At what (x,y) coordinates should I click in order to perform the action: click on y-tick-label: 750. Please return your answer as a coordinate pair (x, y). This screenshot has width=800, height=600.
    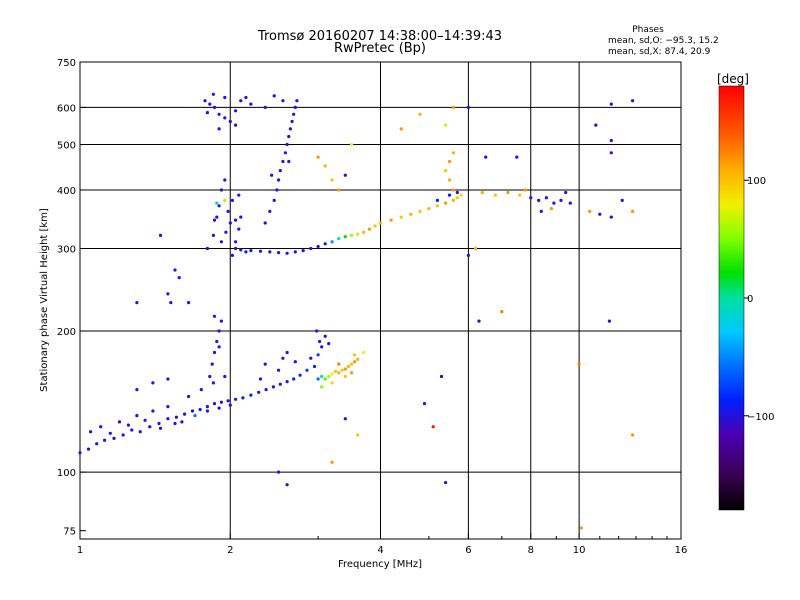
    Looking at the image, I should click on (66, 63).